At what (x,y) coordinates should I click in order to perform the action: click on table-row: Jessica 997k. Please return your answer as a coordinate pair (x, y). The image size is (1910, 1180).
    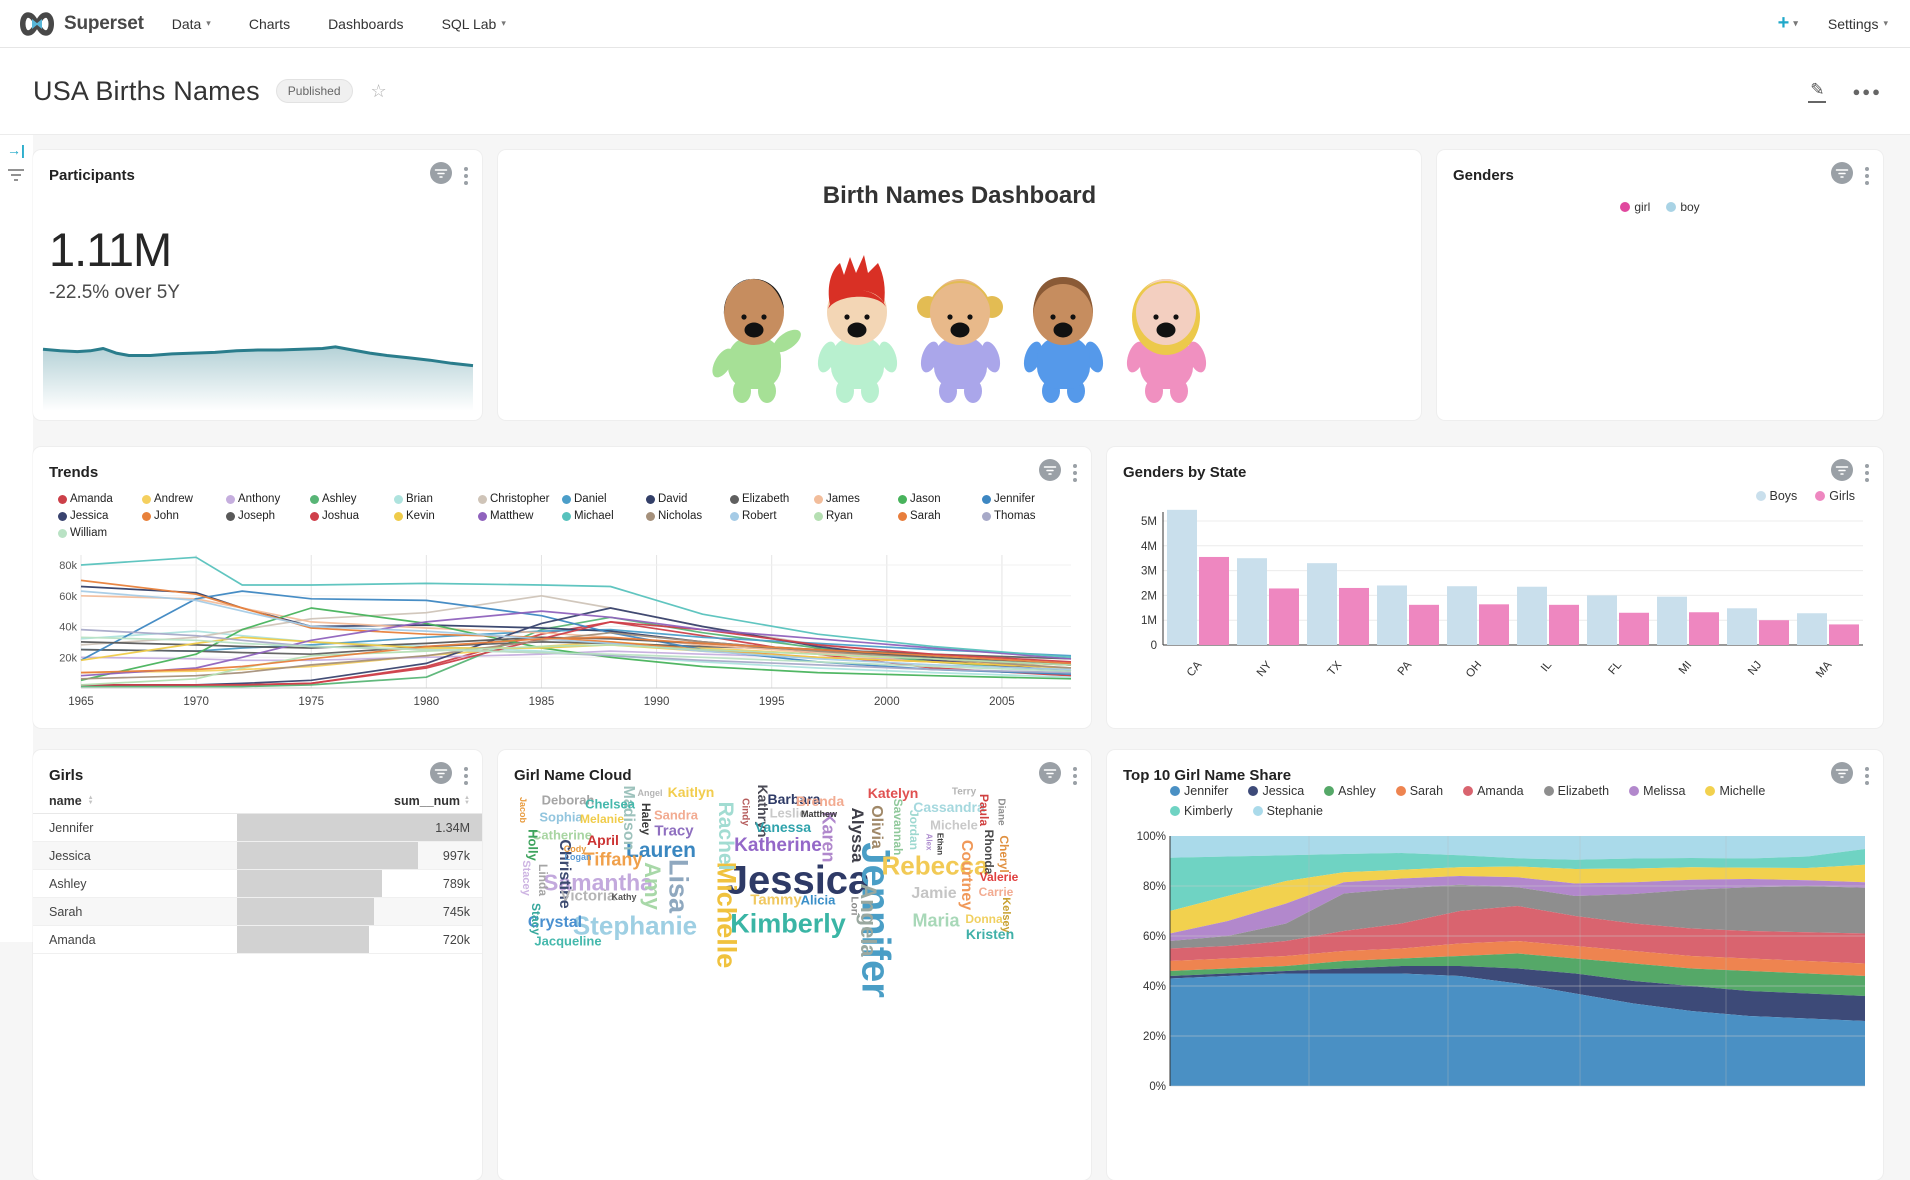
    Looking at the image, I should click on (257, 856).